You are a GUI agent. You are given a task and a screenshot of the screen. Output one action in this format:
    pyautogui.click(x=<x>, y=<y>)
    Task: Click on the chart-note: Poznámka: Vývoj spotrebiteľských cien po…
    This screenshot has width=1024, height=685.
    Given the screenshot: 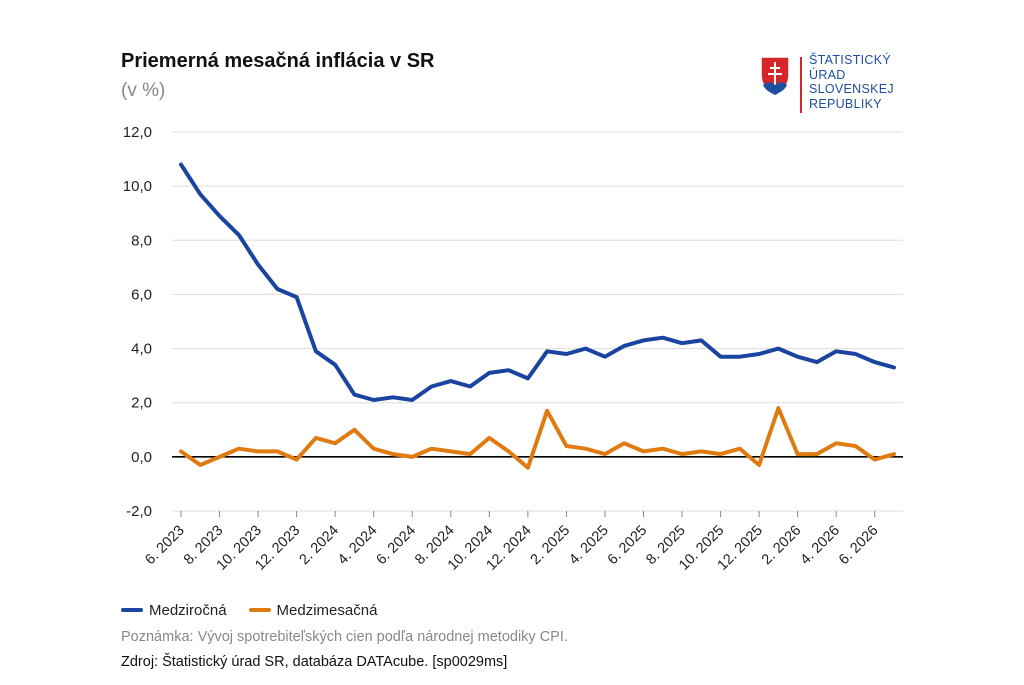 What is the action you would take?
    pyautogui.click(x=344, y=637)
    